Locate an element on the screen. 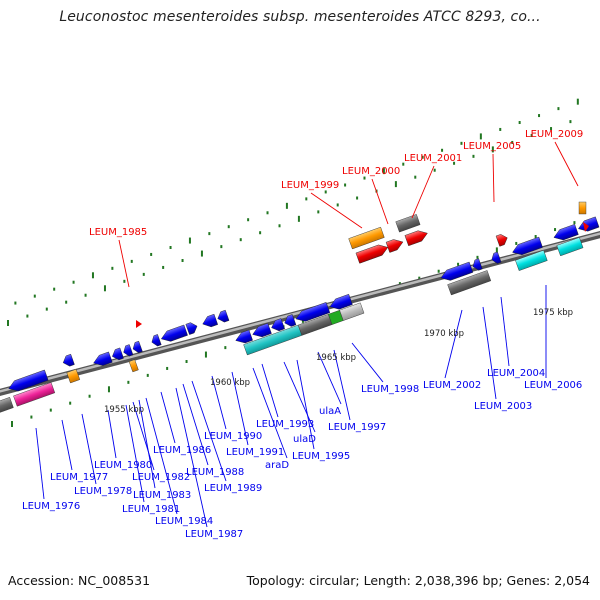 The image size is (600, 600). gene-label: LEUM_2002 is located at coordinates (452, 385).